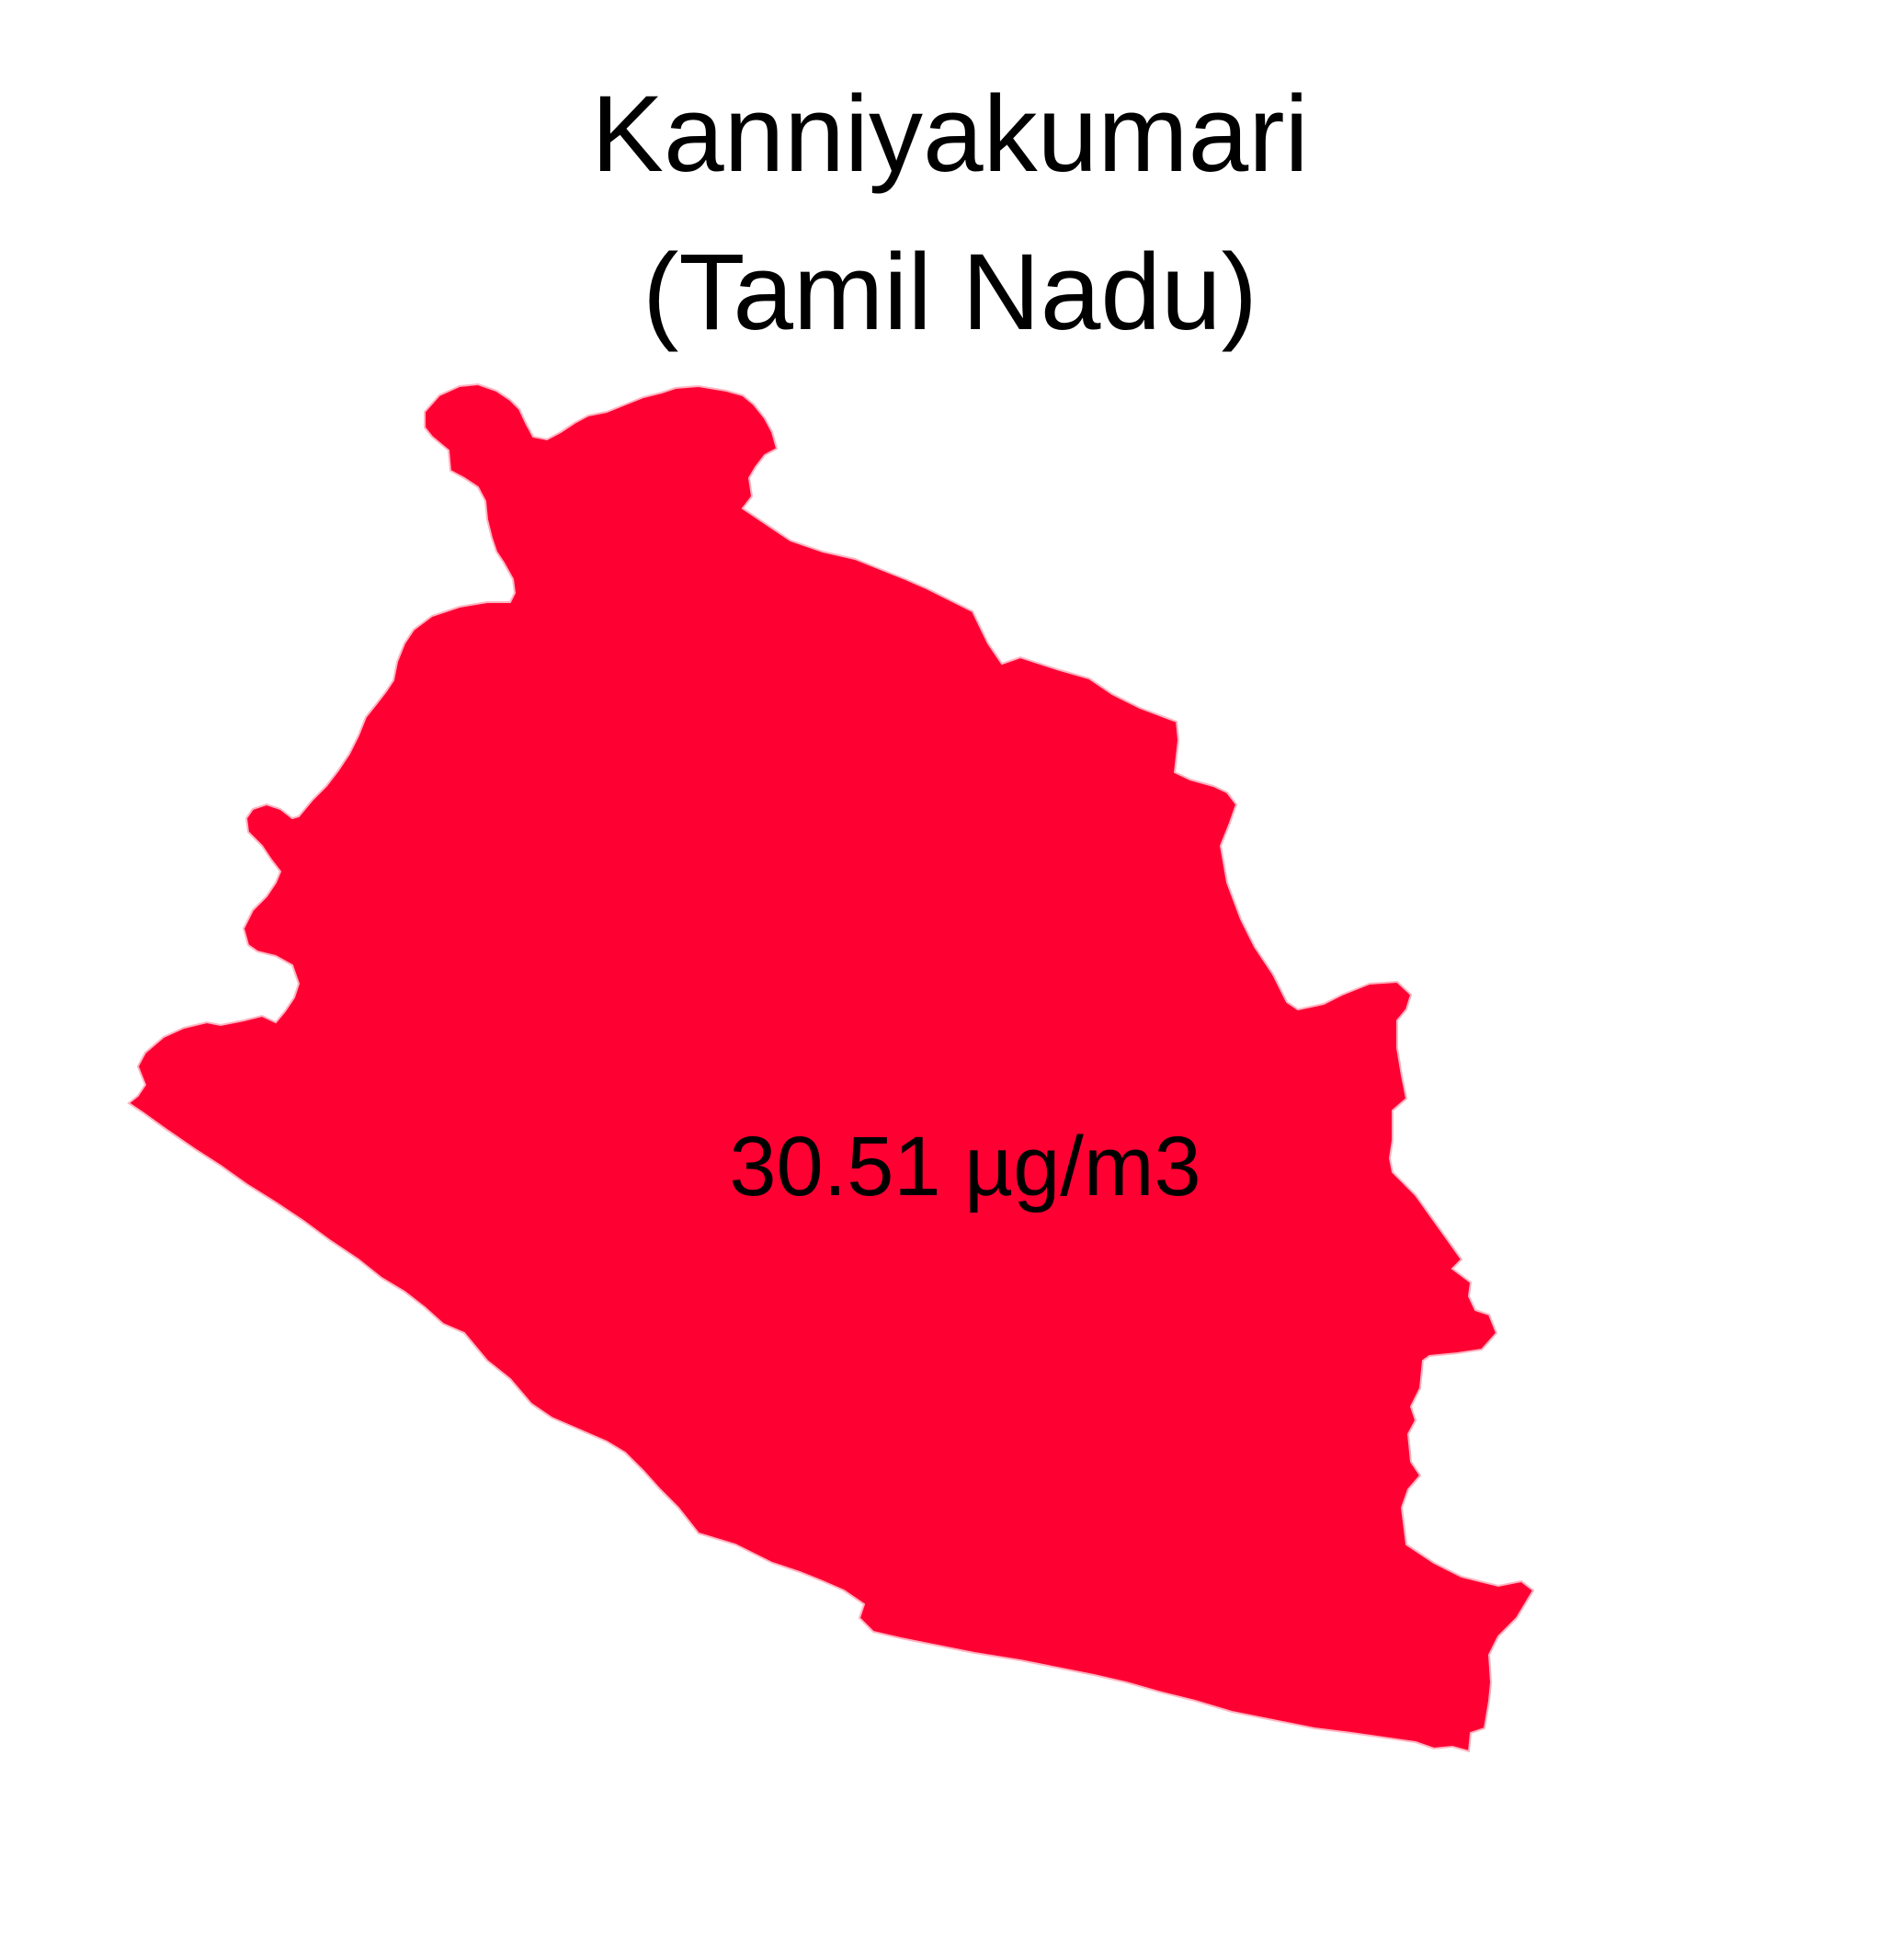  Describe the element at coordinates (964, 1167) in the screenshot. I see `district-value-label: 30.51 µg/m3` at that location.